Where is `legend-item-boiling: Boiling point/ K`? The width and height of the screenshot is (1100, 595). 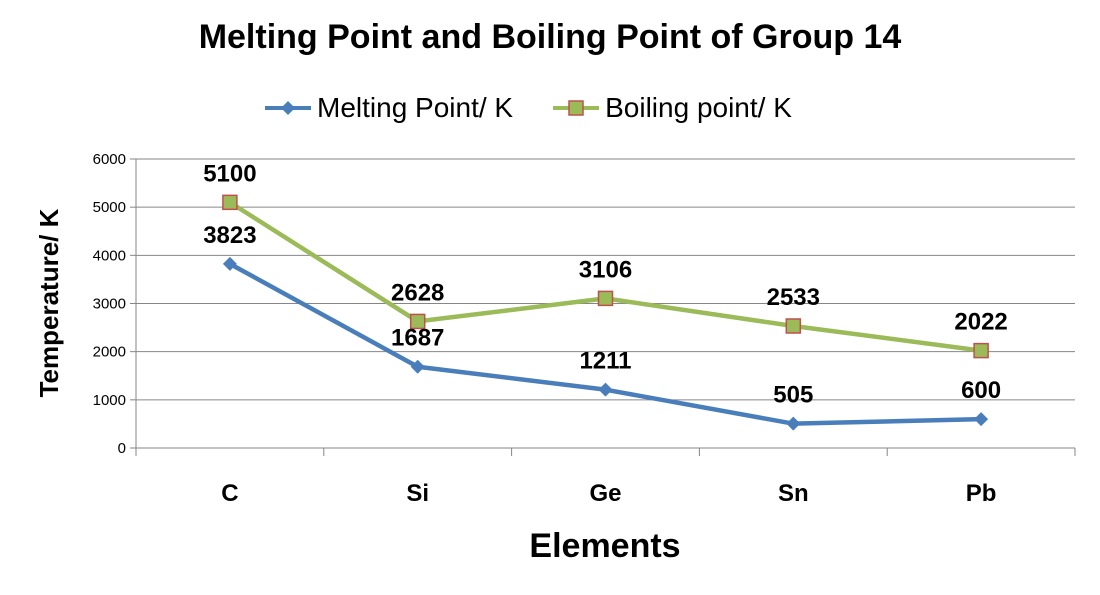 legend-item-boiling: Boiling point/ K is located at coordinates (672, 108).